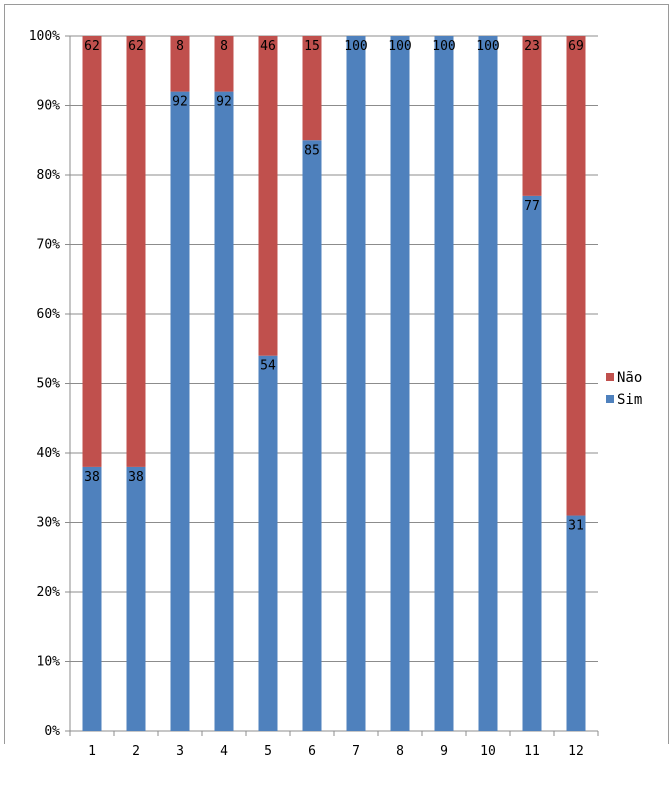 This screenshot has height=788, width=671. I want to click on legend: Não Sim, so click(624, 389).